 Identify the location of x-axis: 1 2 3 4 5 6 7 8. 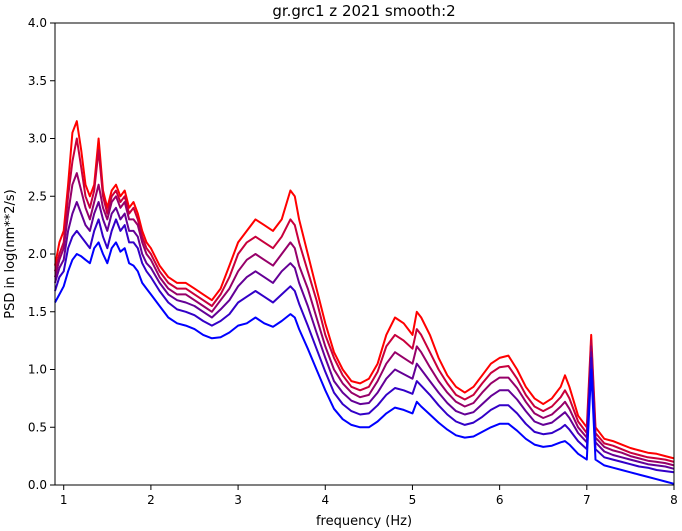
(369, 496).